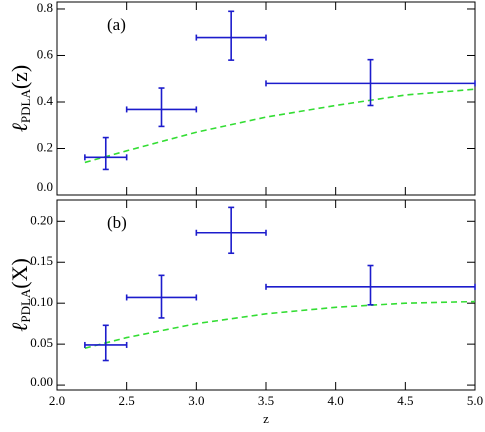 This screenshot has width=485, height=432. What do you see at coordinates (336, 400) in the screenshot?
I see `x-tick-label: 4.0` at bounding box center [336, 400].